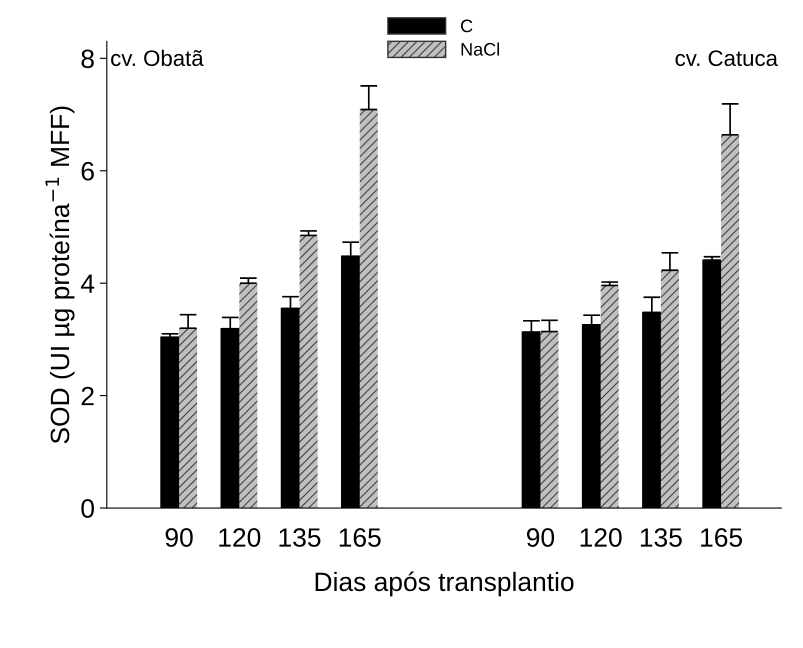 The width and height of the screenshot is (803, 648). What do you see at coordinates (87, 58) in the screenshot?
I see `y-tick-label: 8` at bounding box center [87, 58].